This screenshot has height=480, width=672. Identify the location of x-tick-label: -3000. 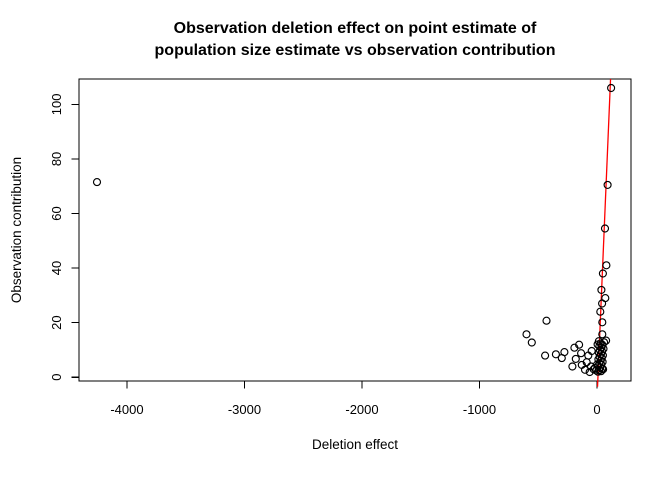
(244, 409).